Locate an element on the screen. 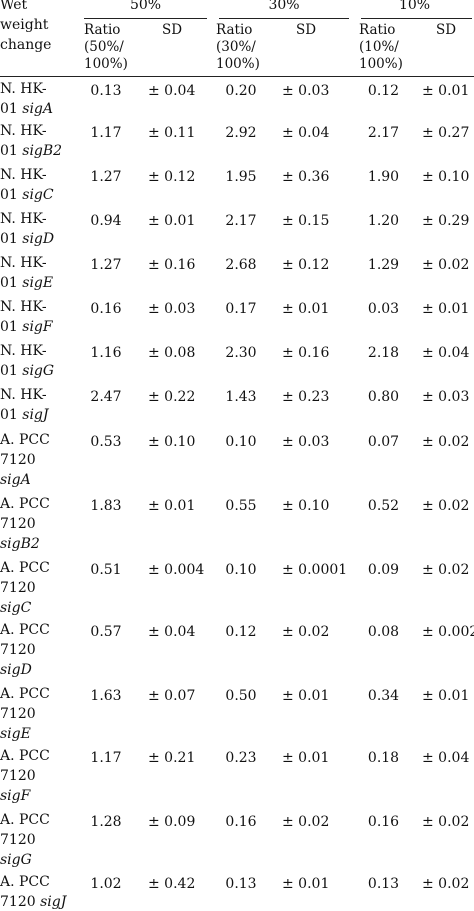  ratio-value: 0.50 is located at coordinates (241, 696).